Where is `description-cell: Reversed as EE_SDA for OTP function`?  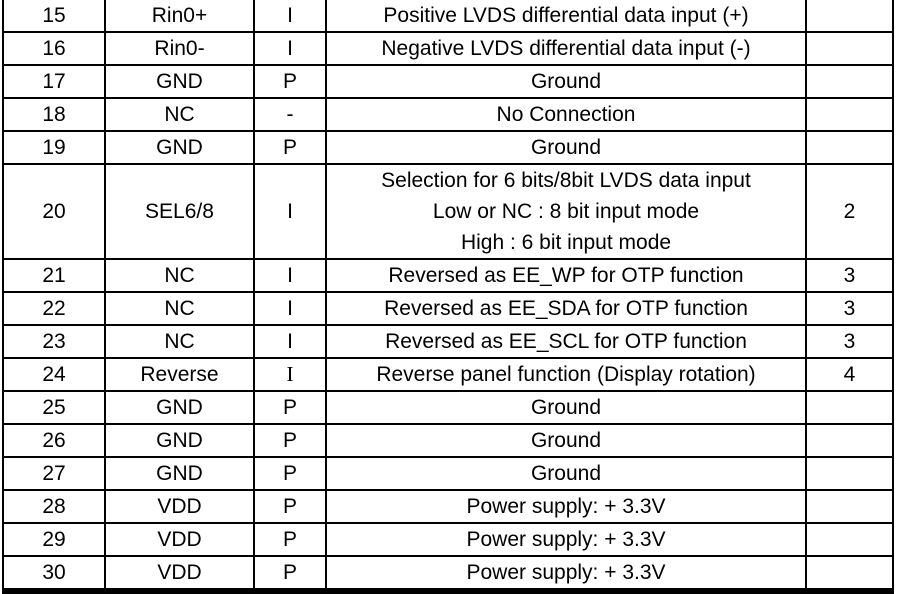
description-cell: Reversed as EE_SDA for OTP function is located at coordinates (566, 308).